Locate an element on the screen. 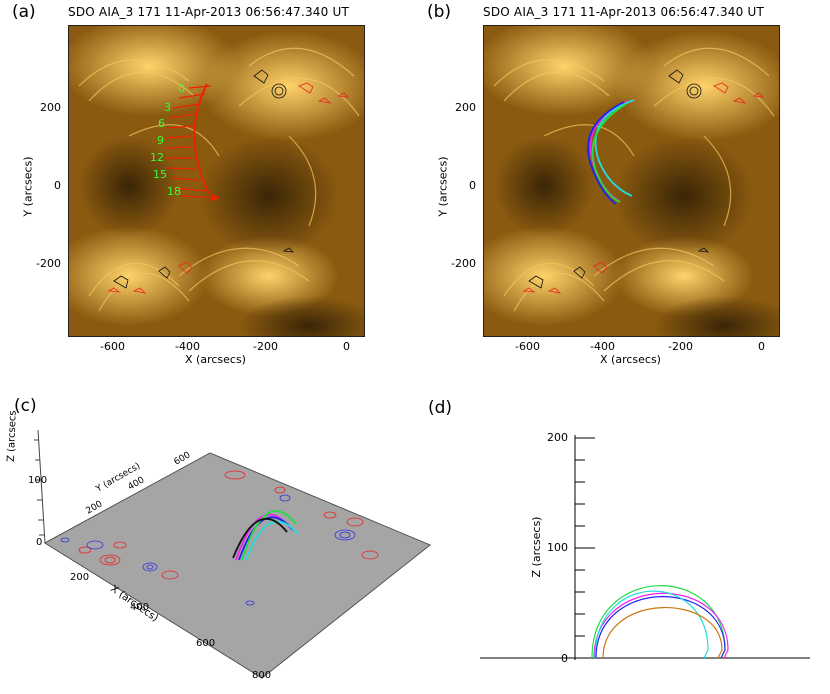 The image size is (830, 694). slit-number: 12 is located at coordinates (157, 157).